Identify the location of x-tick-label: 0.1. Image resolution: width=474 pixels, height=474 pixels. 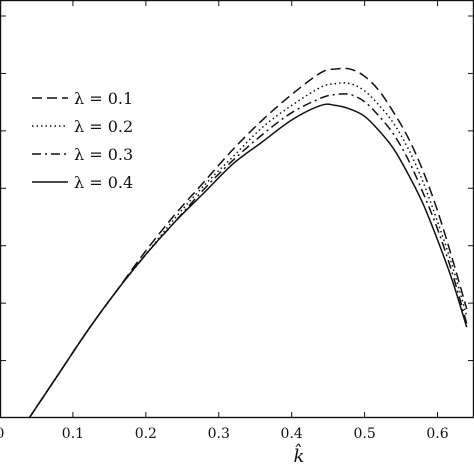
(73, 434).